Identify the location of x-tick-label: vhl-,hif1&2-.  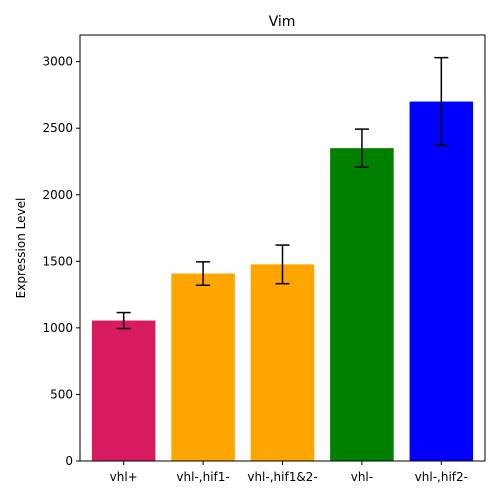
(282, 477).